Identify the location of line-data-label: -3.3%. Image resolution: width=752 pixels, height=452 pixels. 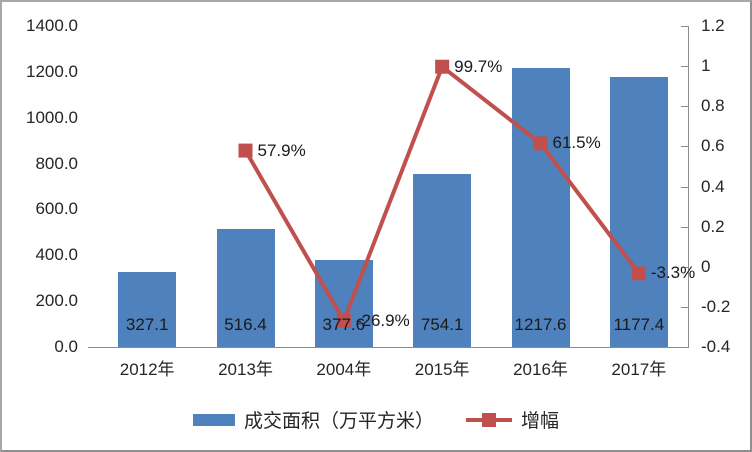
(673, 273).